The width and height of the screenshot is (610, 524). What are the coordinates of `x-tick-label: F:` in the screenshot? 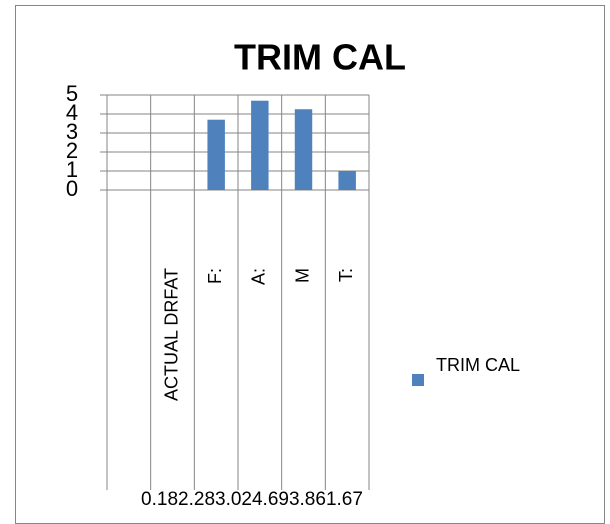 It's located at (215, 276).